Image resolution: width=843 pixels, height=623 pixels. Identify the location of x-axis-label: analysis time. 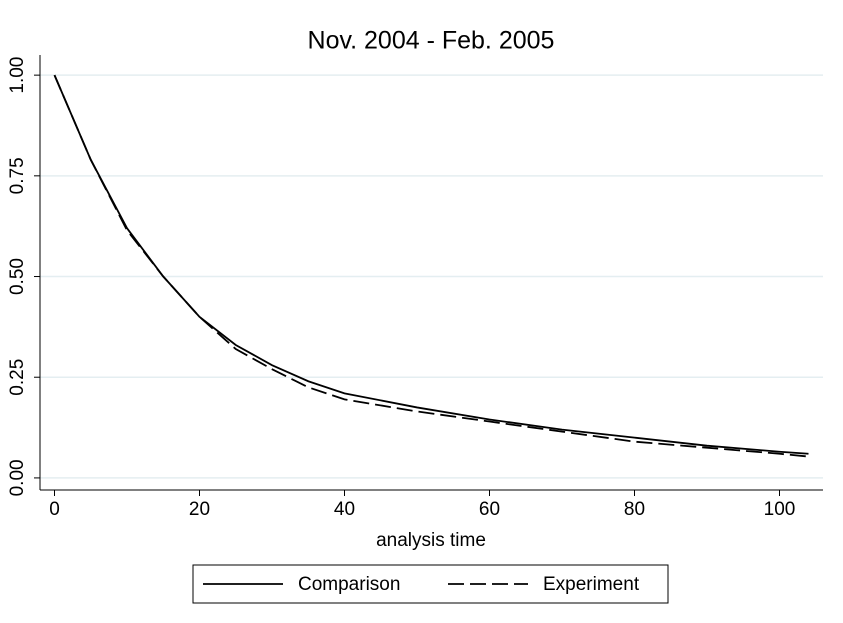
(431, 540).